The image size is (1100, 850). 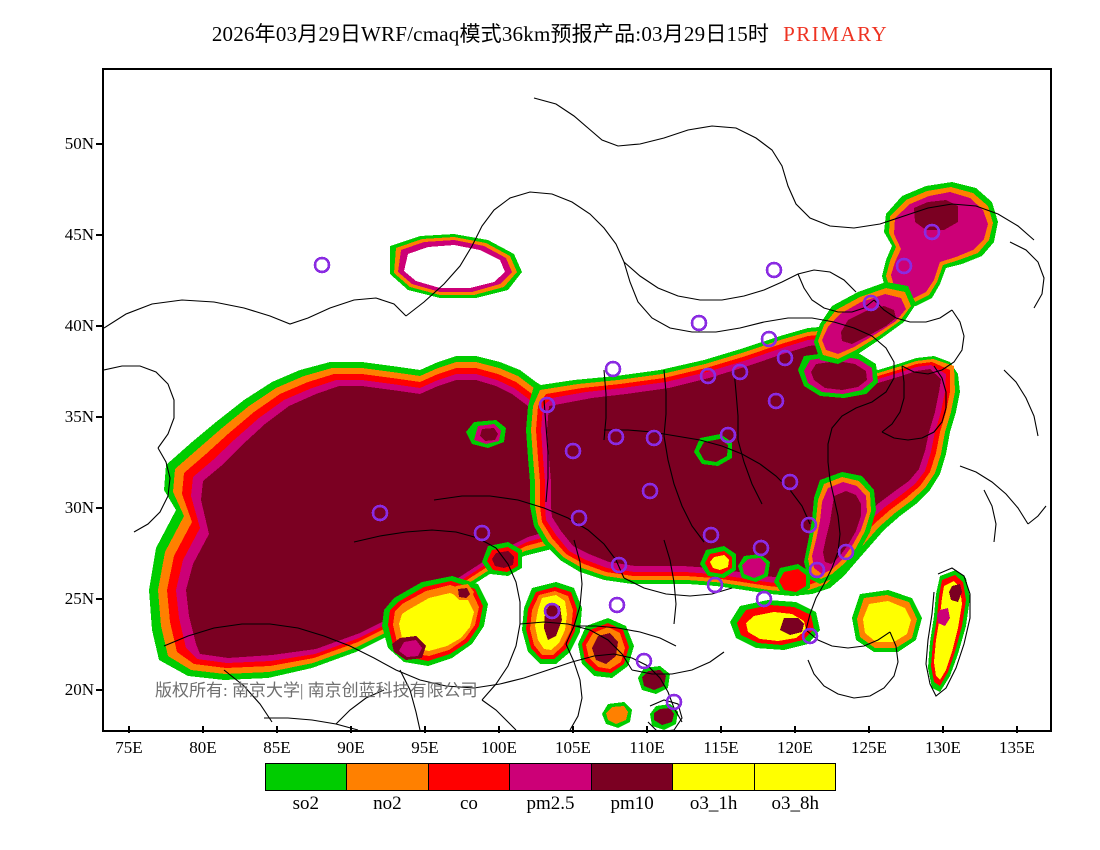 I want to click on legend-label-pm10: pm10, so click(x=632, y=803).